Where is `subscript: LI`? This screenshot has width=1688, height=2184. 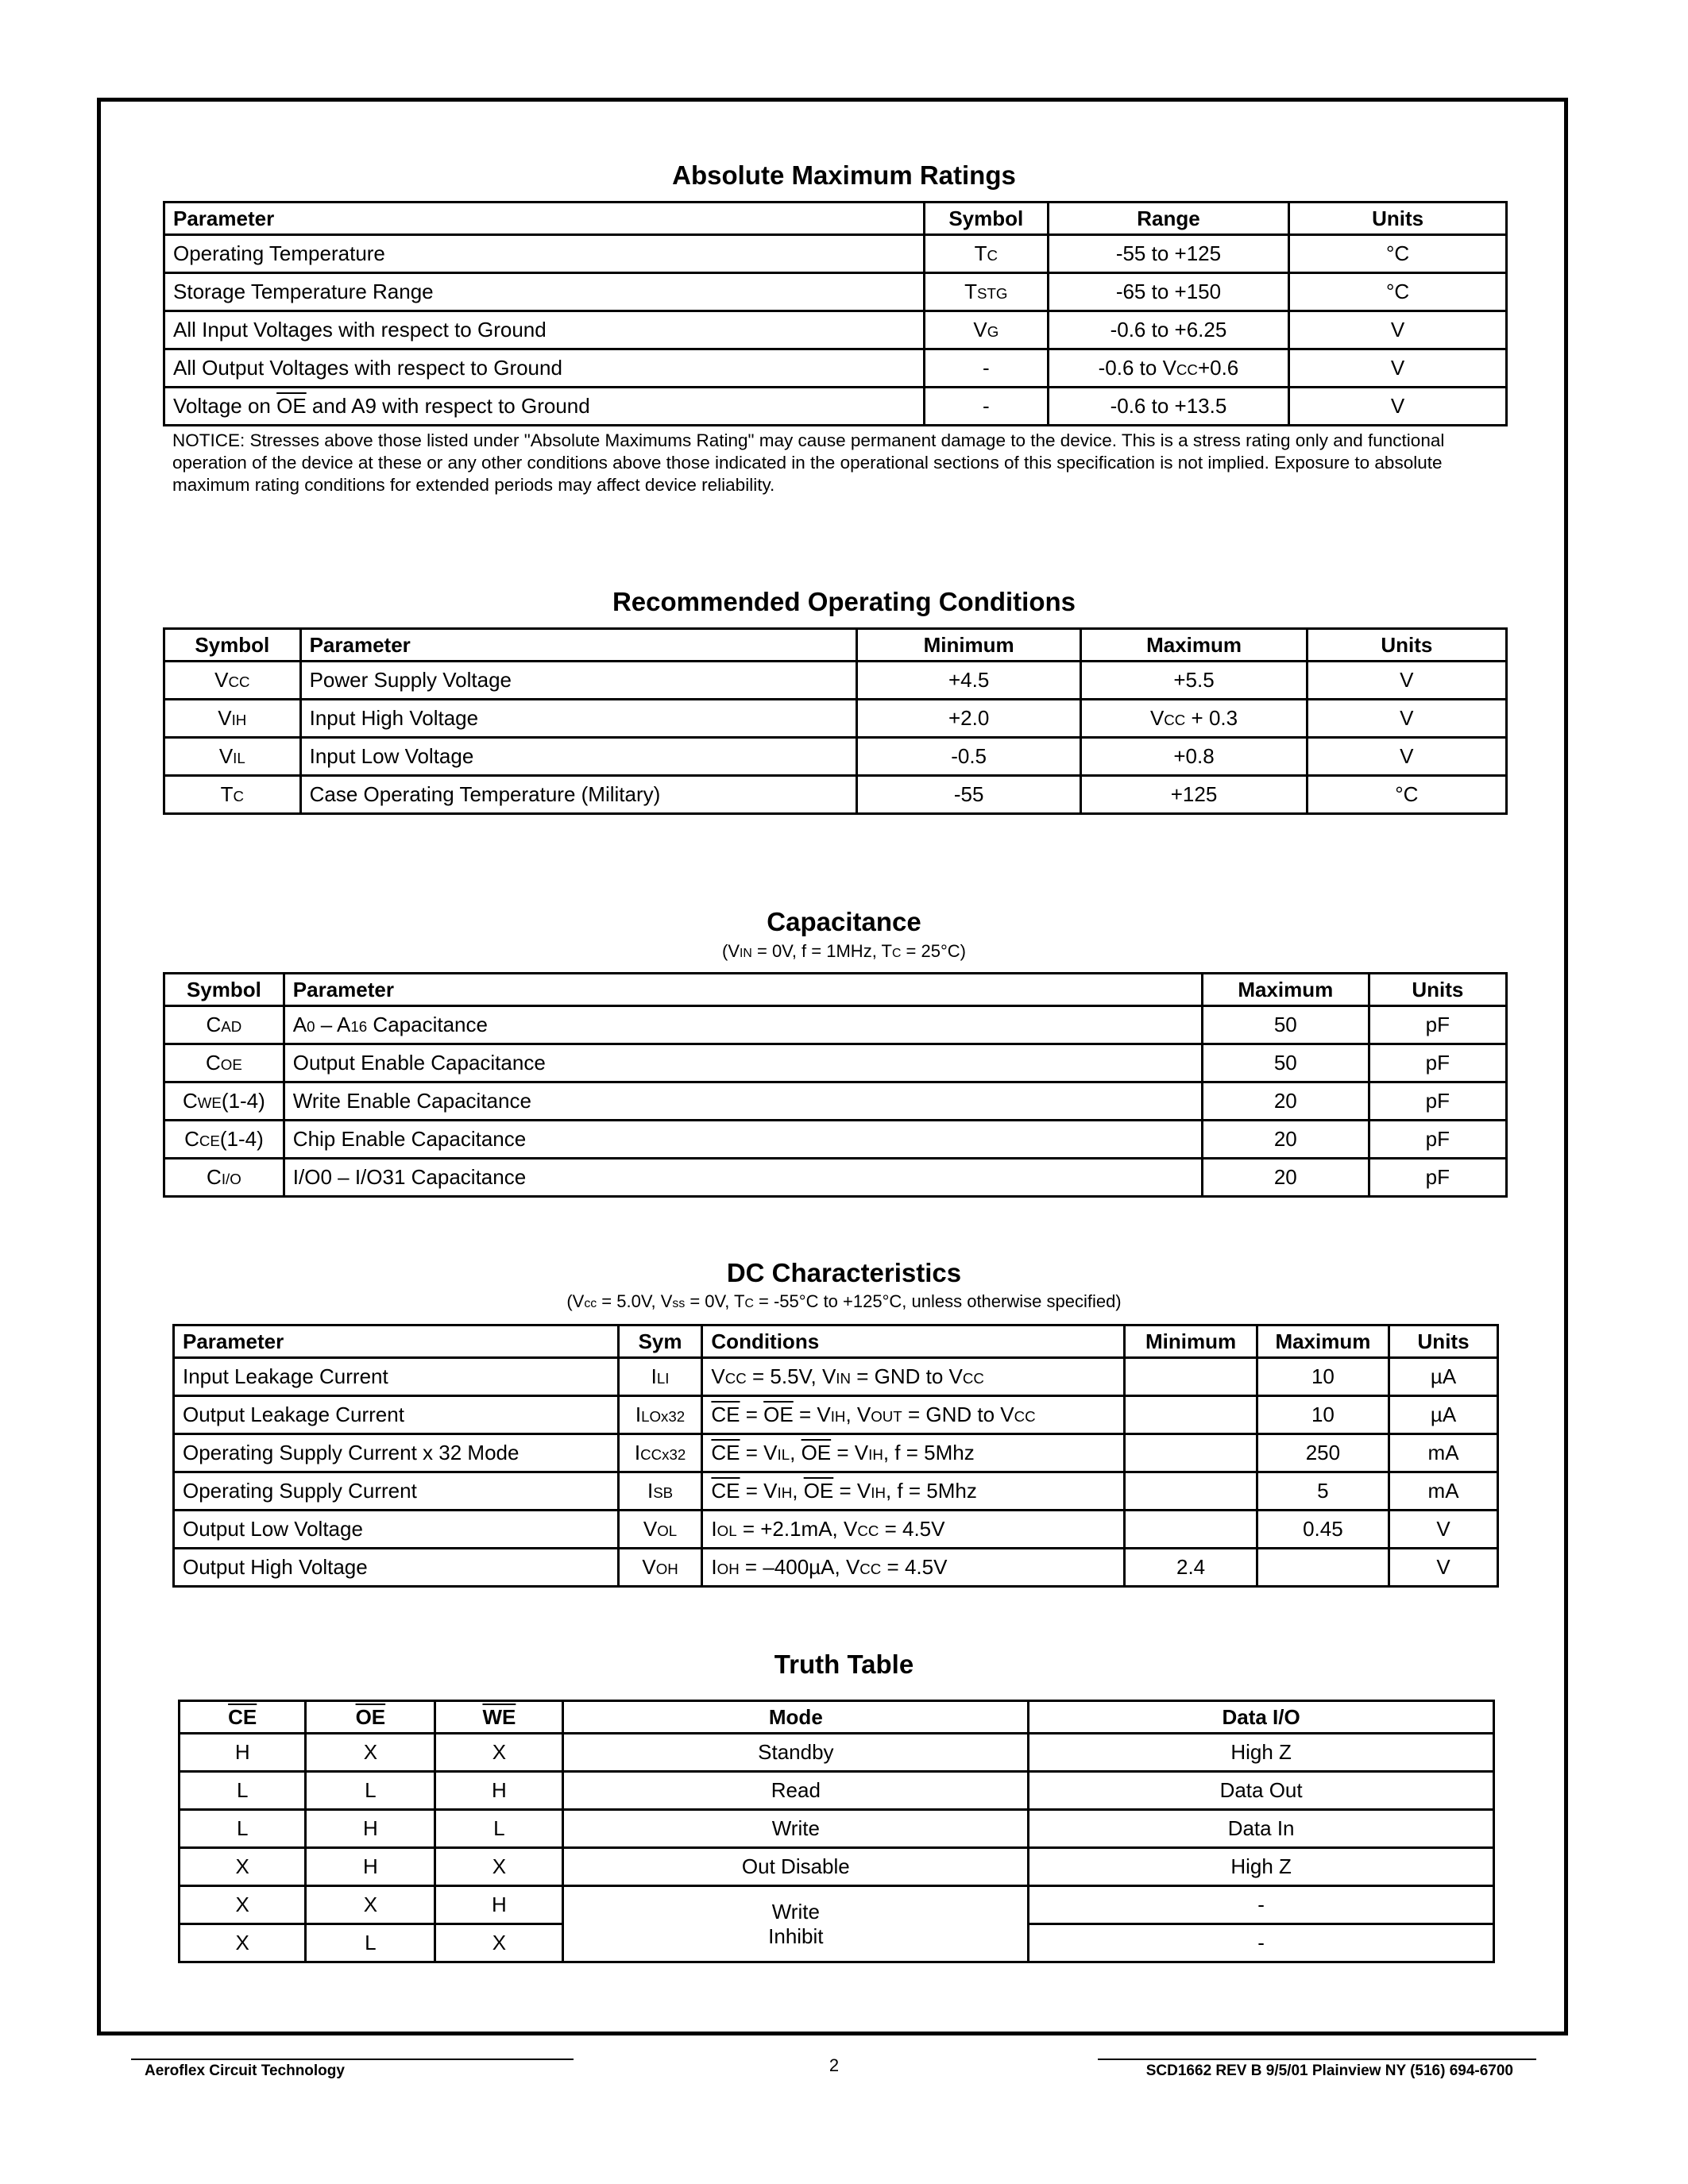 subscript: LI is located at coordinates (663, 1378).